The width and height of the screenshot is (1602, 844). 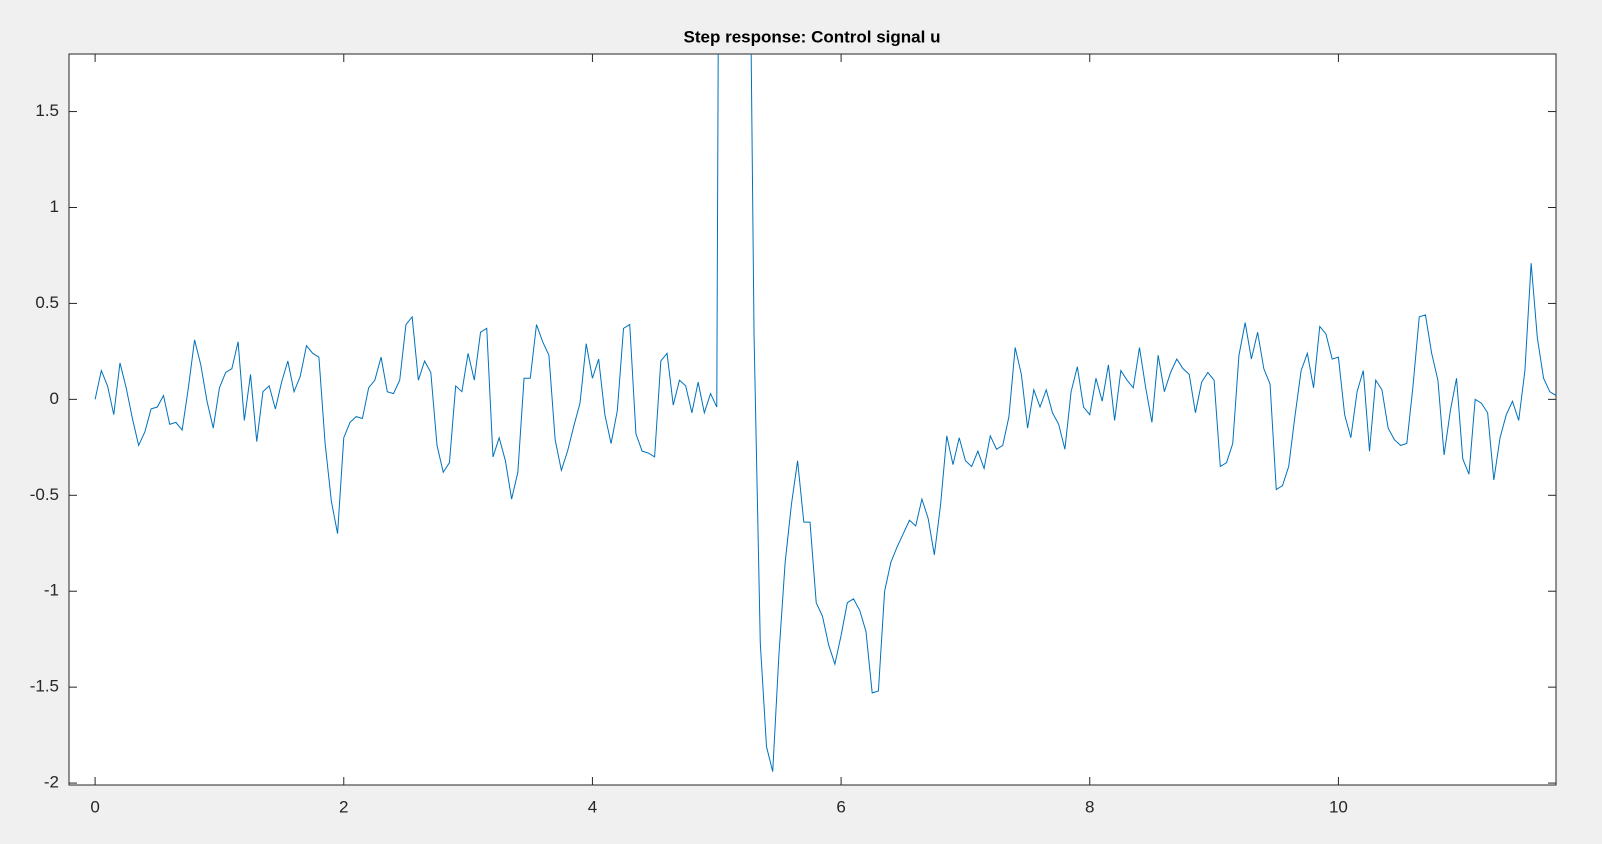 I want to click on chart-title: Step response: Control signal u, so click(x=812, y=36).